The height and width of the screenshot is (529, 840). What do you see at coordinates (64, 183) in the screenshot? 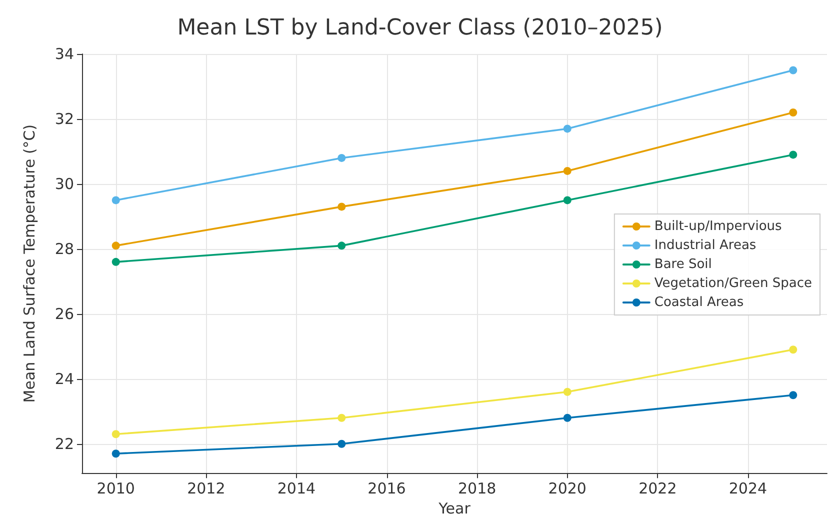
I see `y-tick-label: 30` at bounding box center [64, 183].